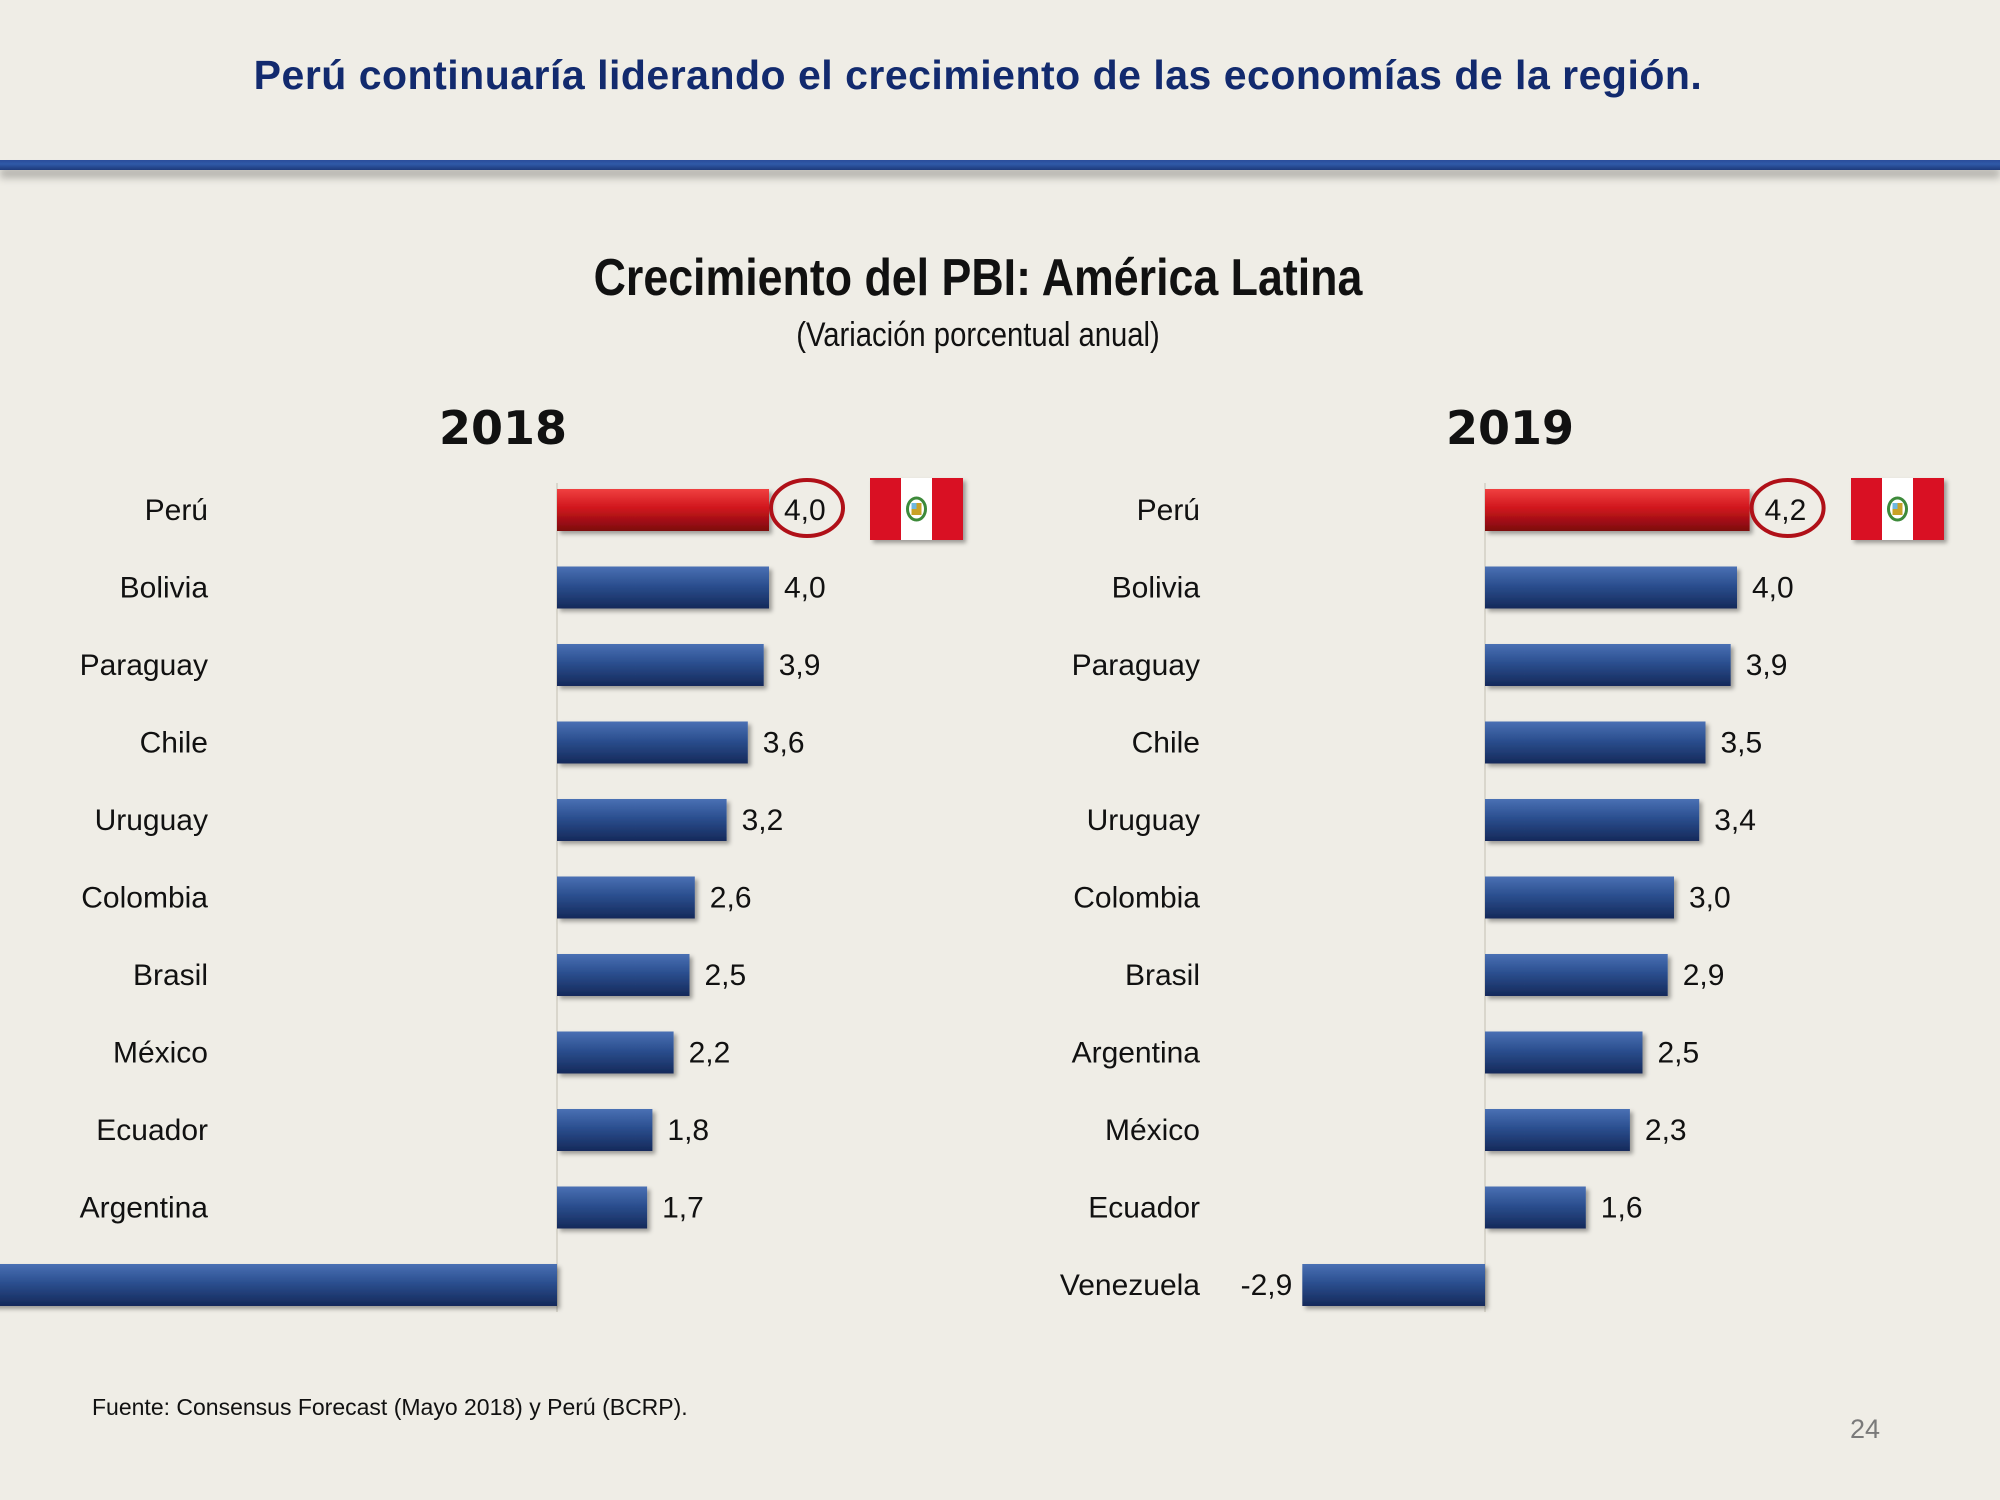 The image size is (2000, 1500). I want to click on value-label-colombia: 2,6, so click(731, 898).